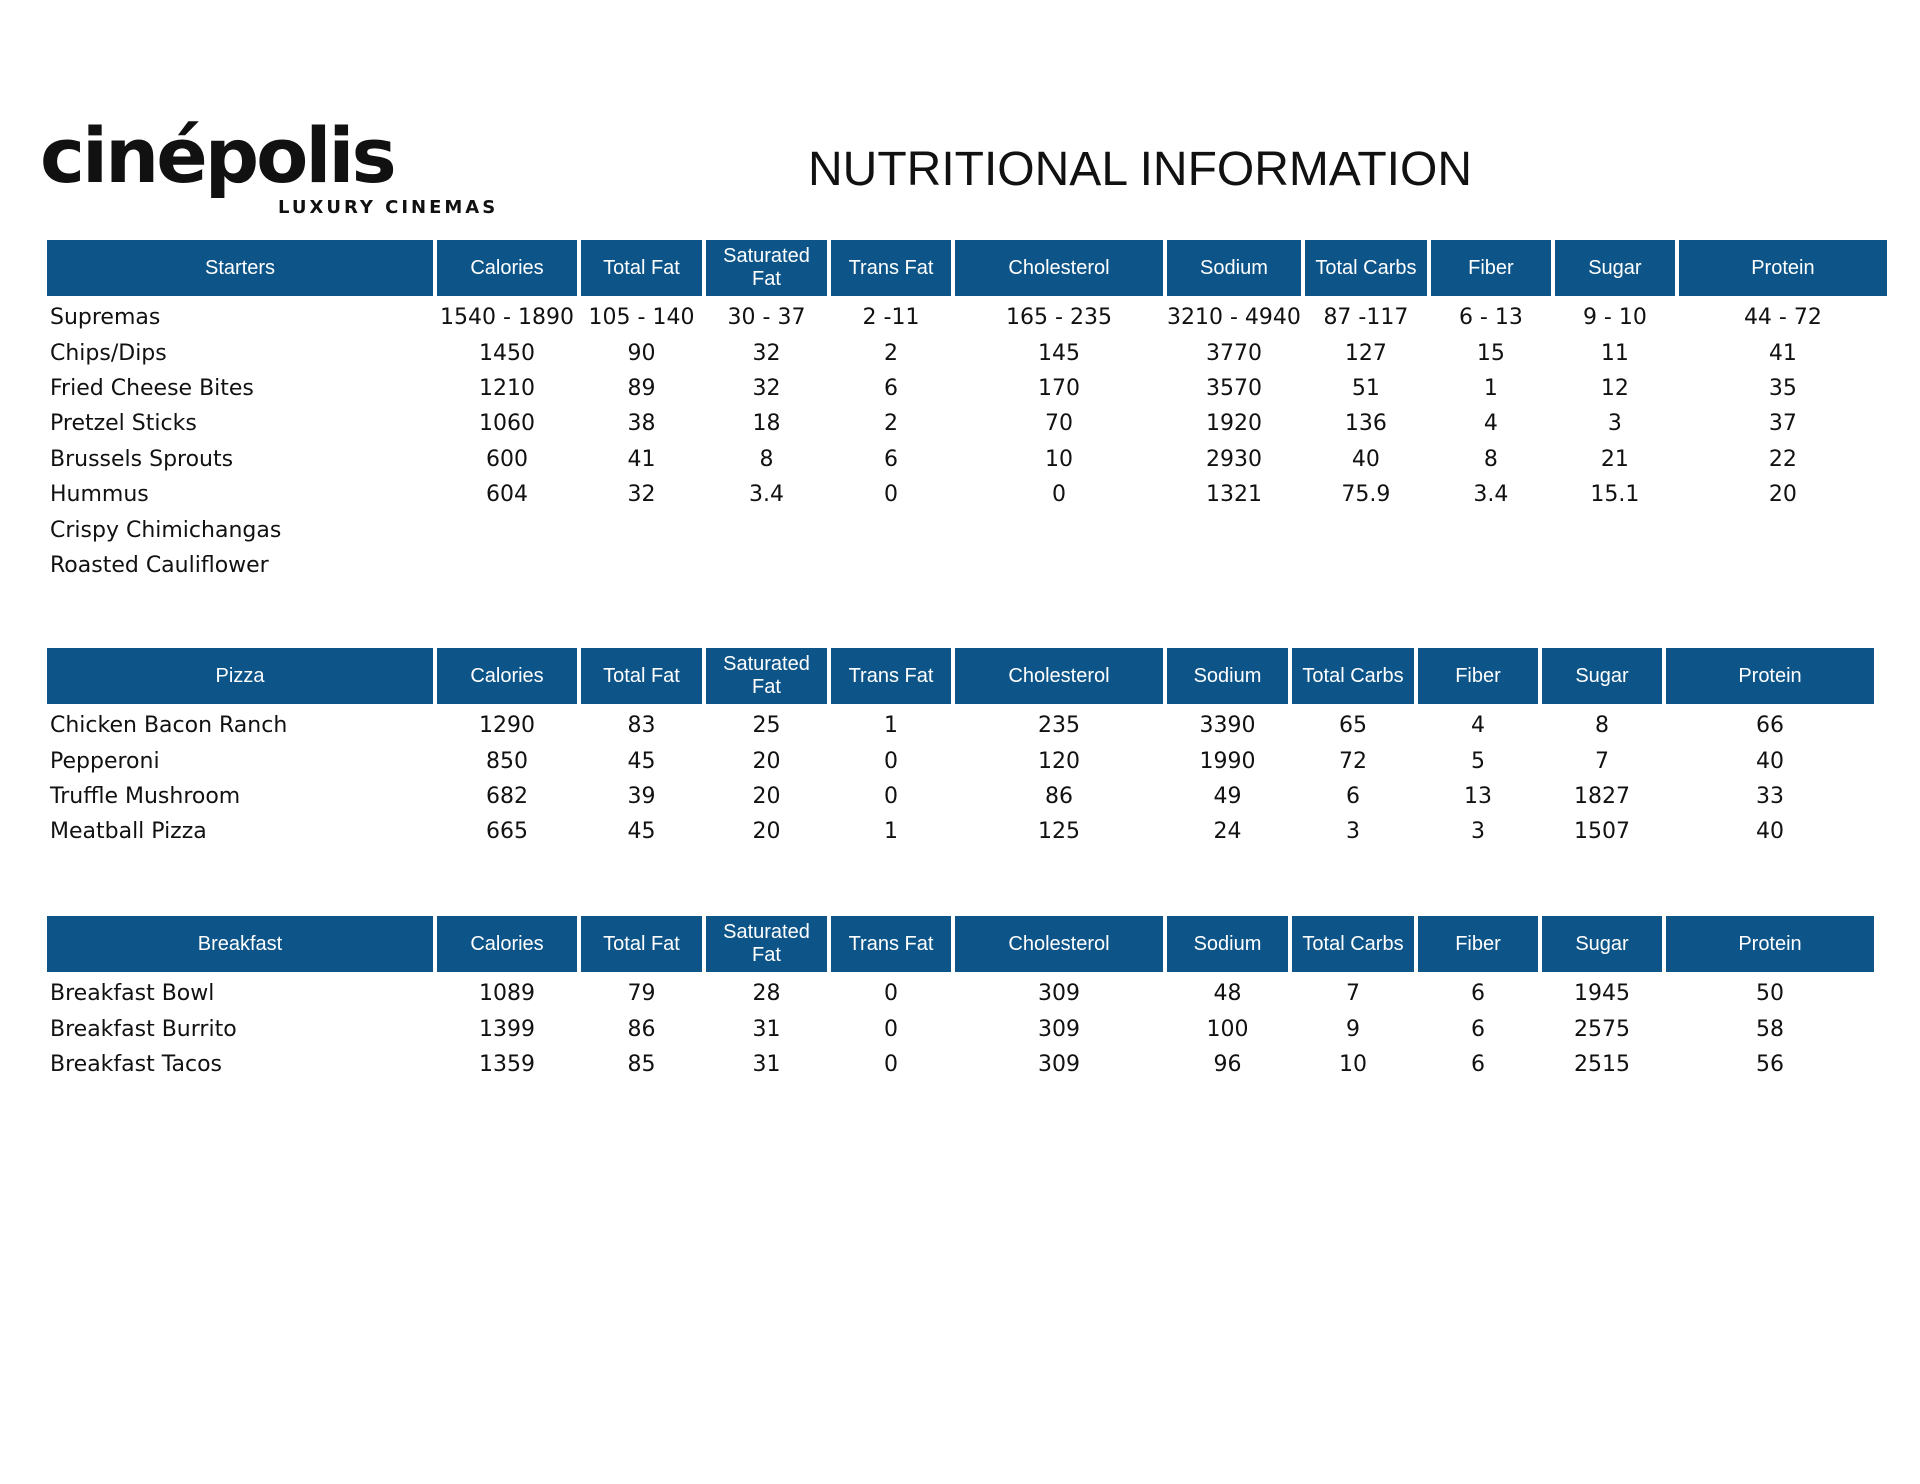 Image resolution: width=1920 pixels, height=1484 pixels. Describe the element at coordinates (891, 388) in the screenshot. I see `nutrient-value: 6` at that location.